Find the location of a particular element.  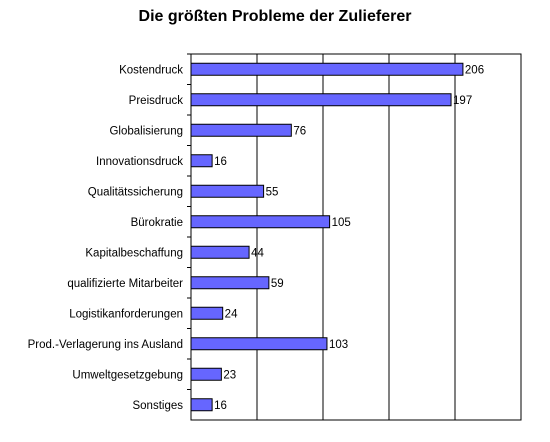

value-label: 59 is located at coordinates (277, 284).